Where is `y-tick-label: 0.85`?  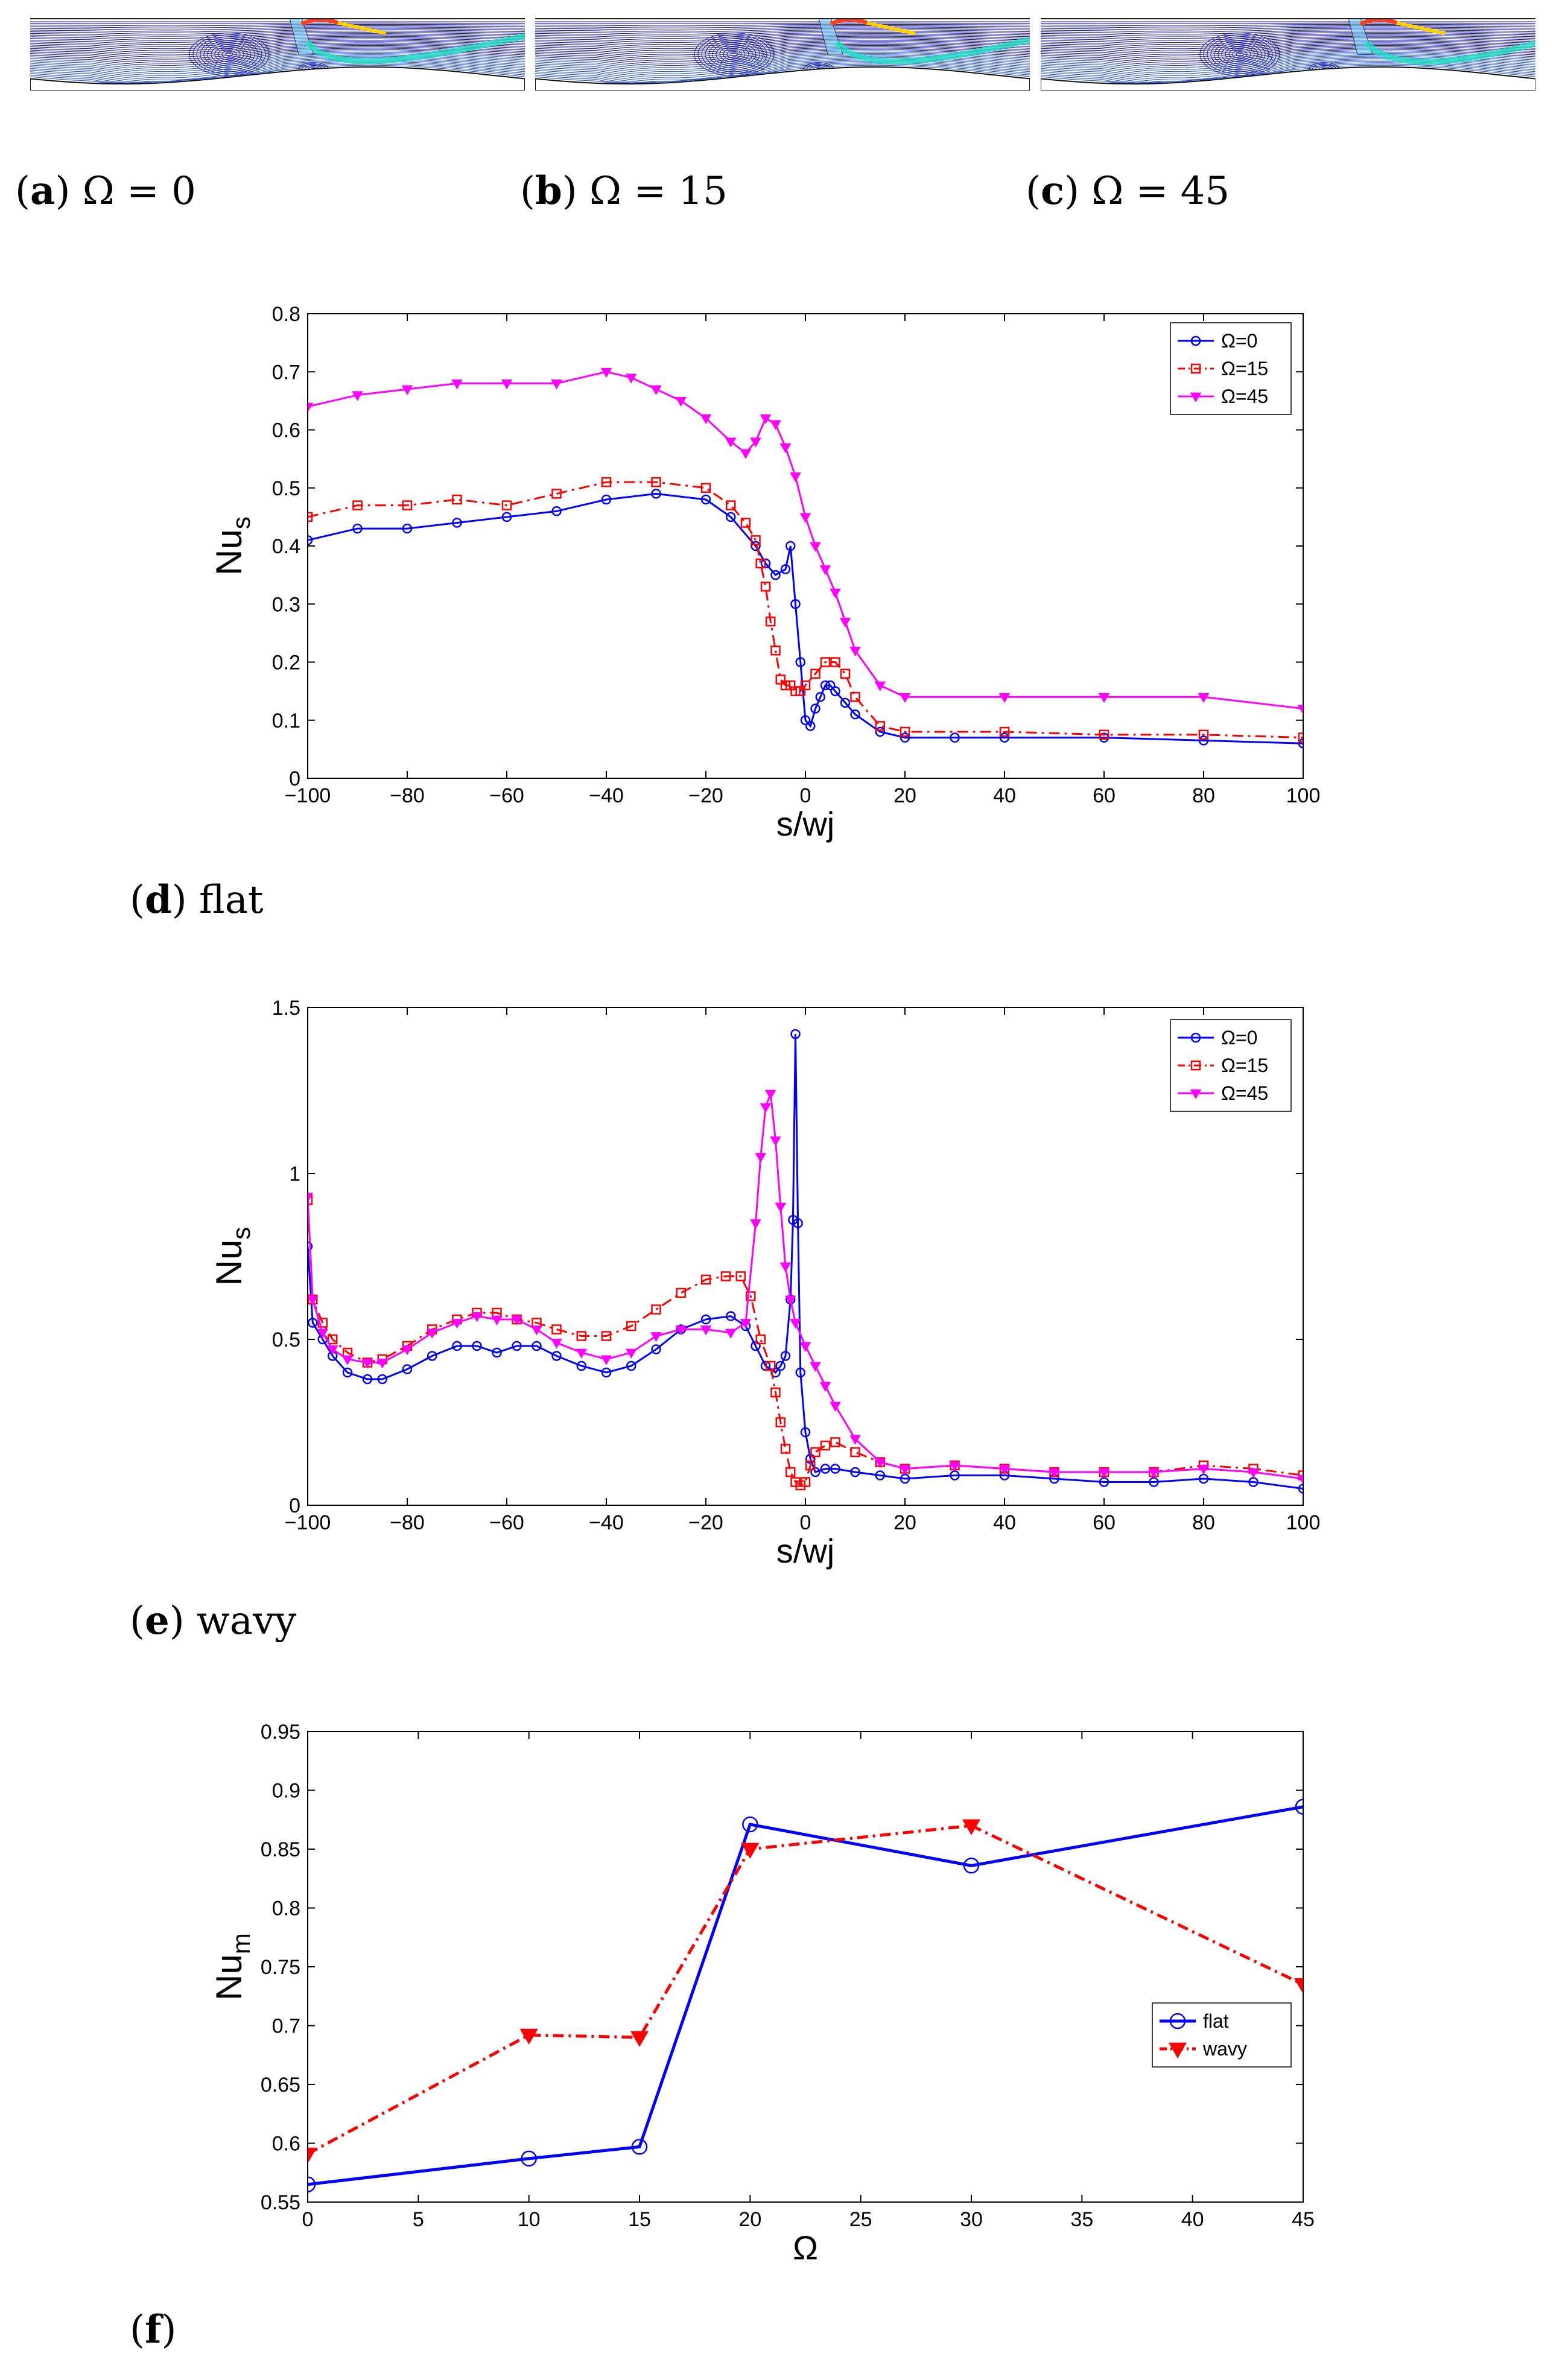 y-tick-label: 0.85 is located at coordinates (280, 1849).